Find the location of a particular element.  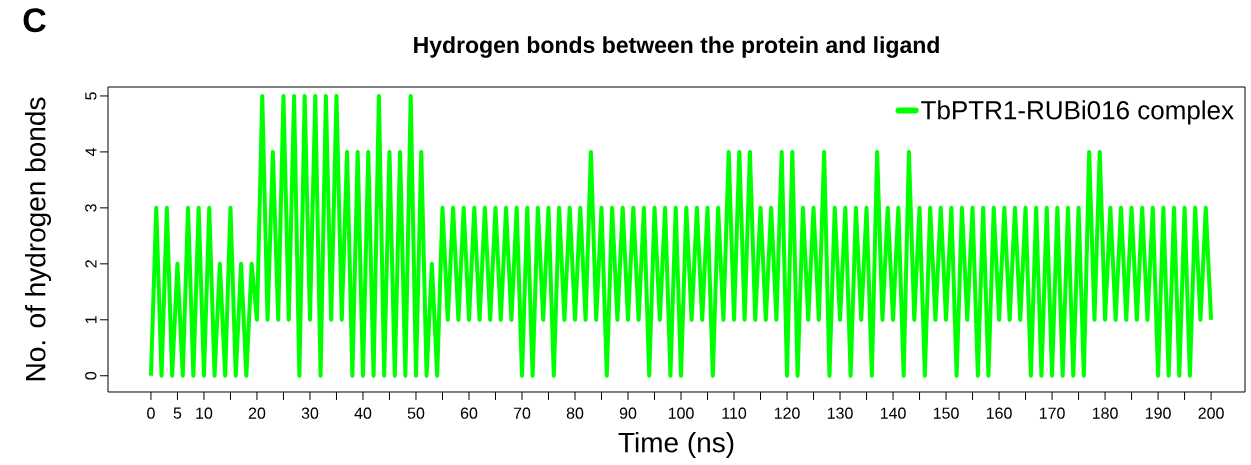

y-tick-label: 0 is located at coordinates (91, 375).